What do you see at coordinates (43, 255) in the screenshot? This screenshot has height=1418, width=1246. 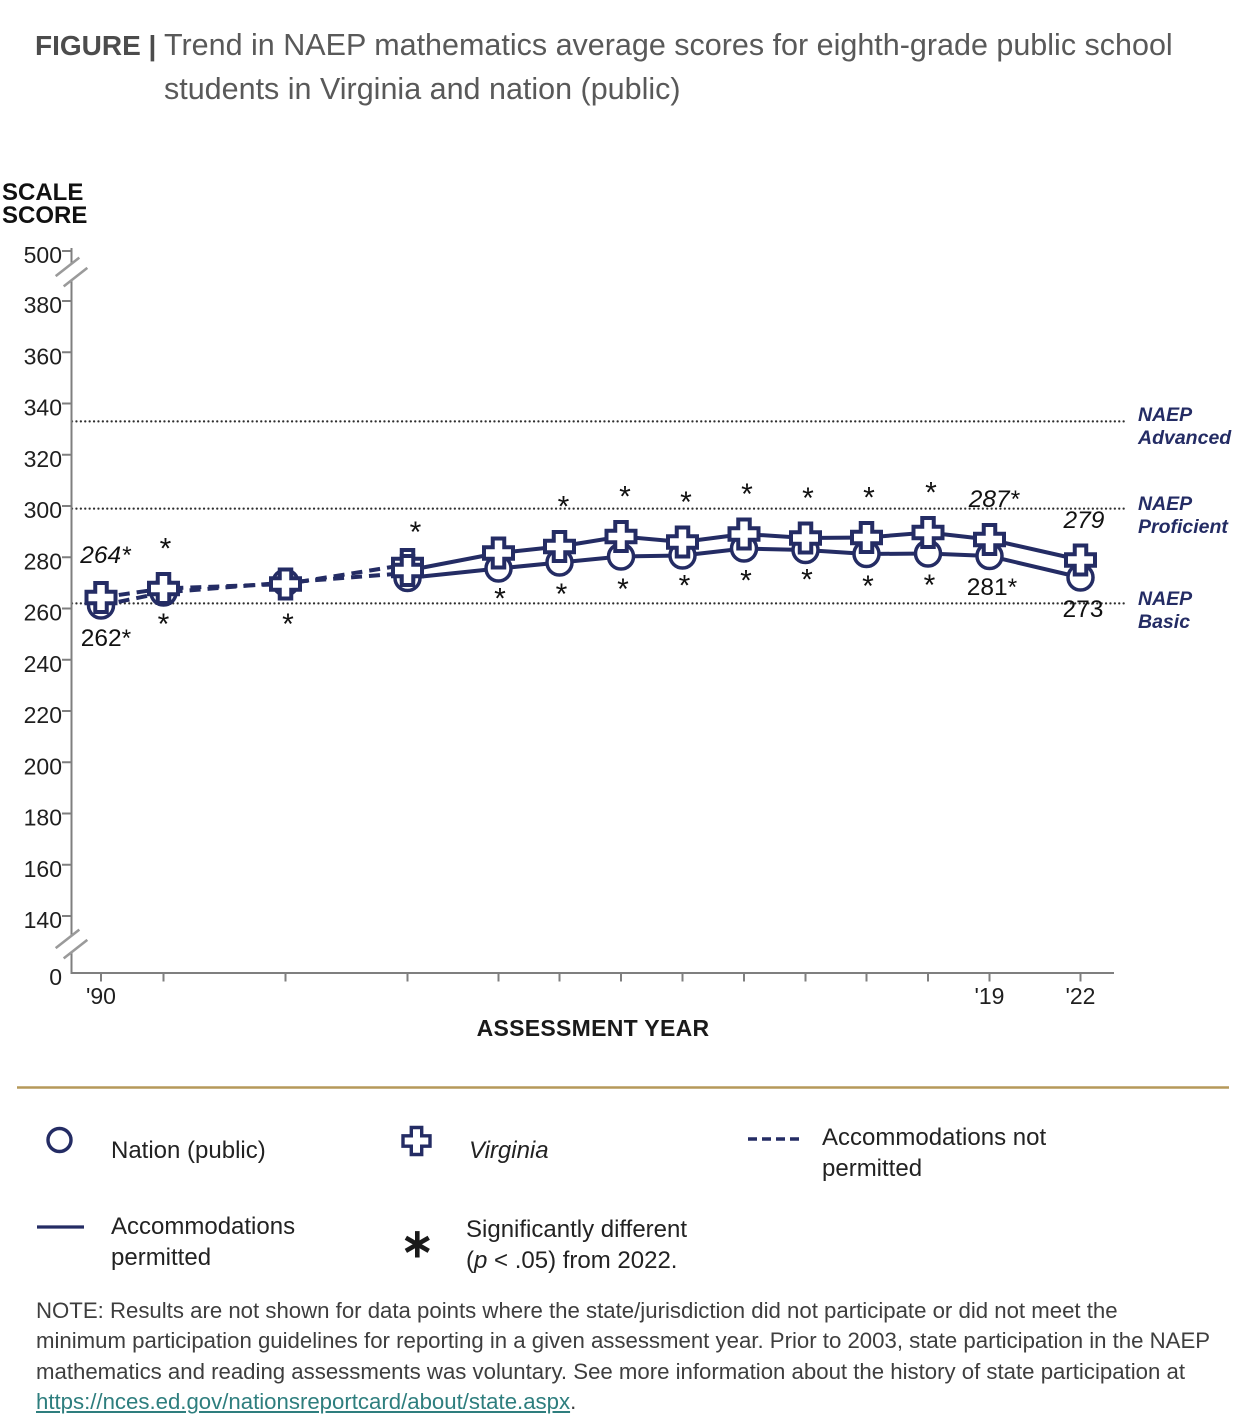 I see `svg-text: 500` at bounding box center [43, 255].